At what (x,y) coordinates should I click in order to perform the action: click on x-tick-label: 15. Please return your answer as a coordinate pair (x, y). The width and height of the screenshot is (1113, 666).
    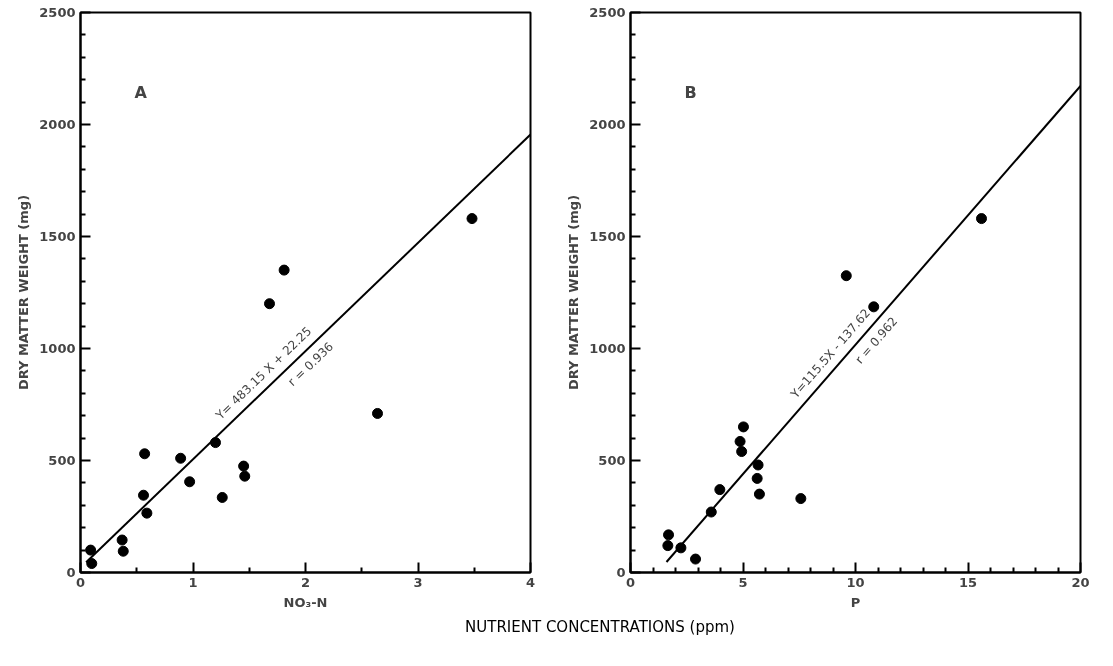
    Looking at the image, I should click on (968, 582).